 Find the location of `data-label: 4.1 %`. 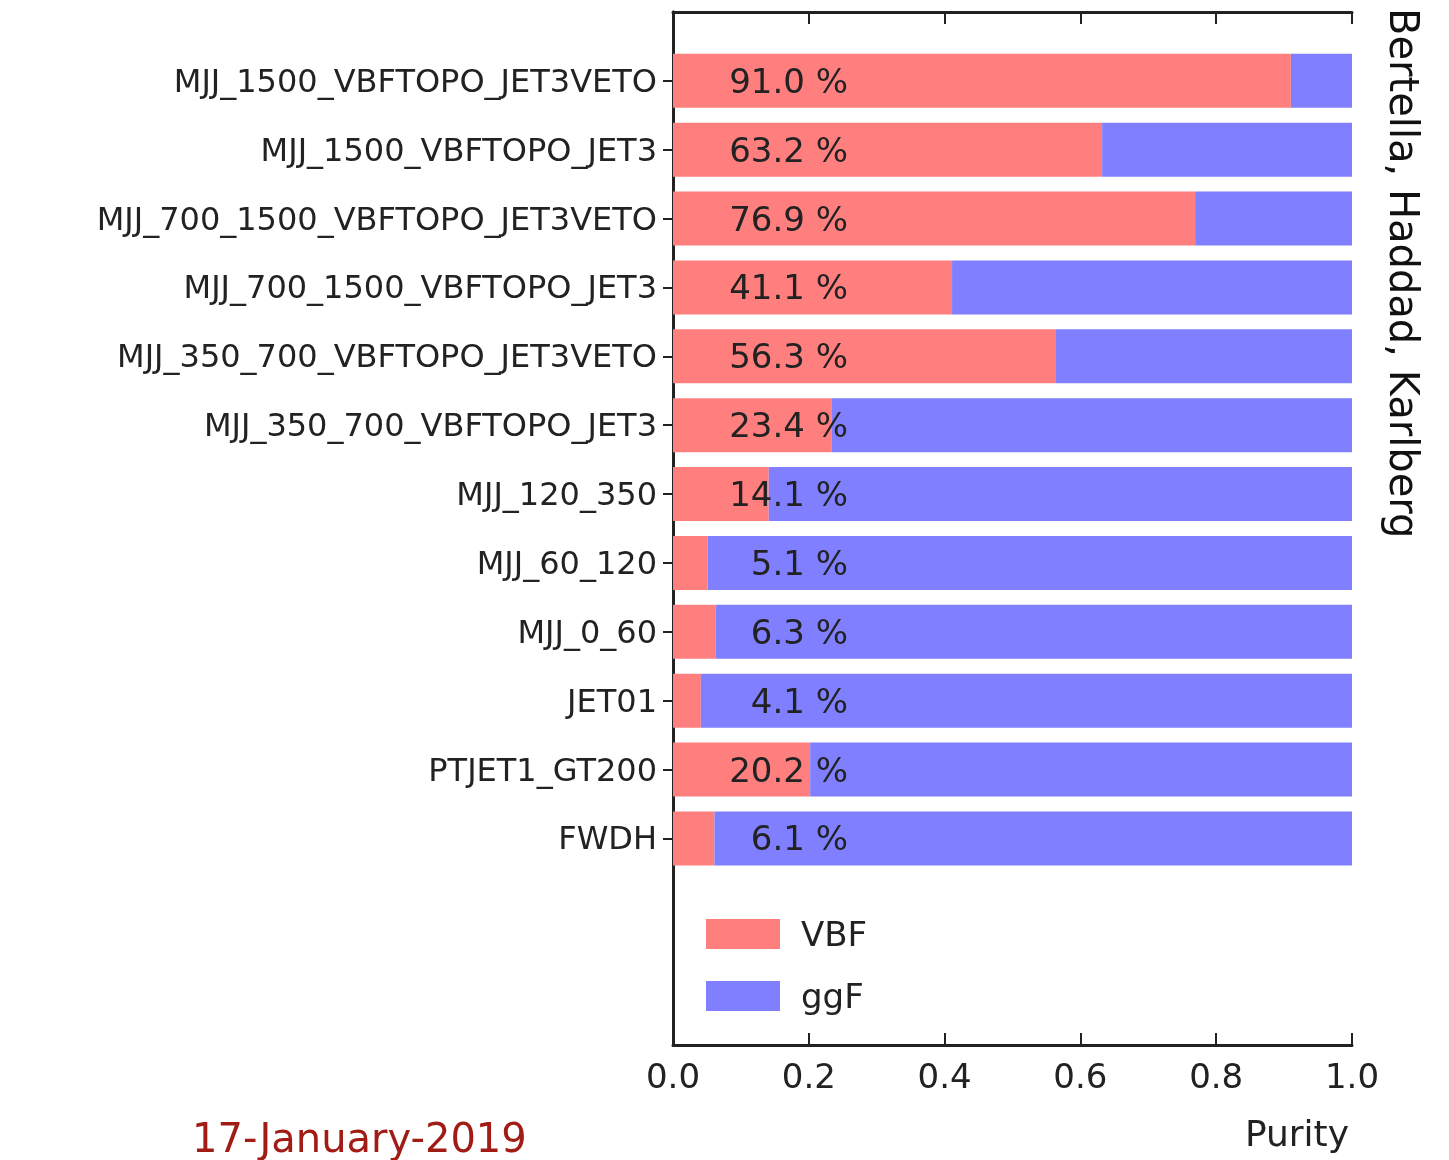

data-label: 4.1 % is located at coordinates (799, 700).